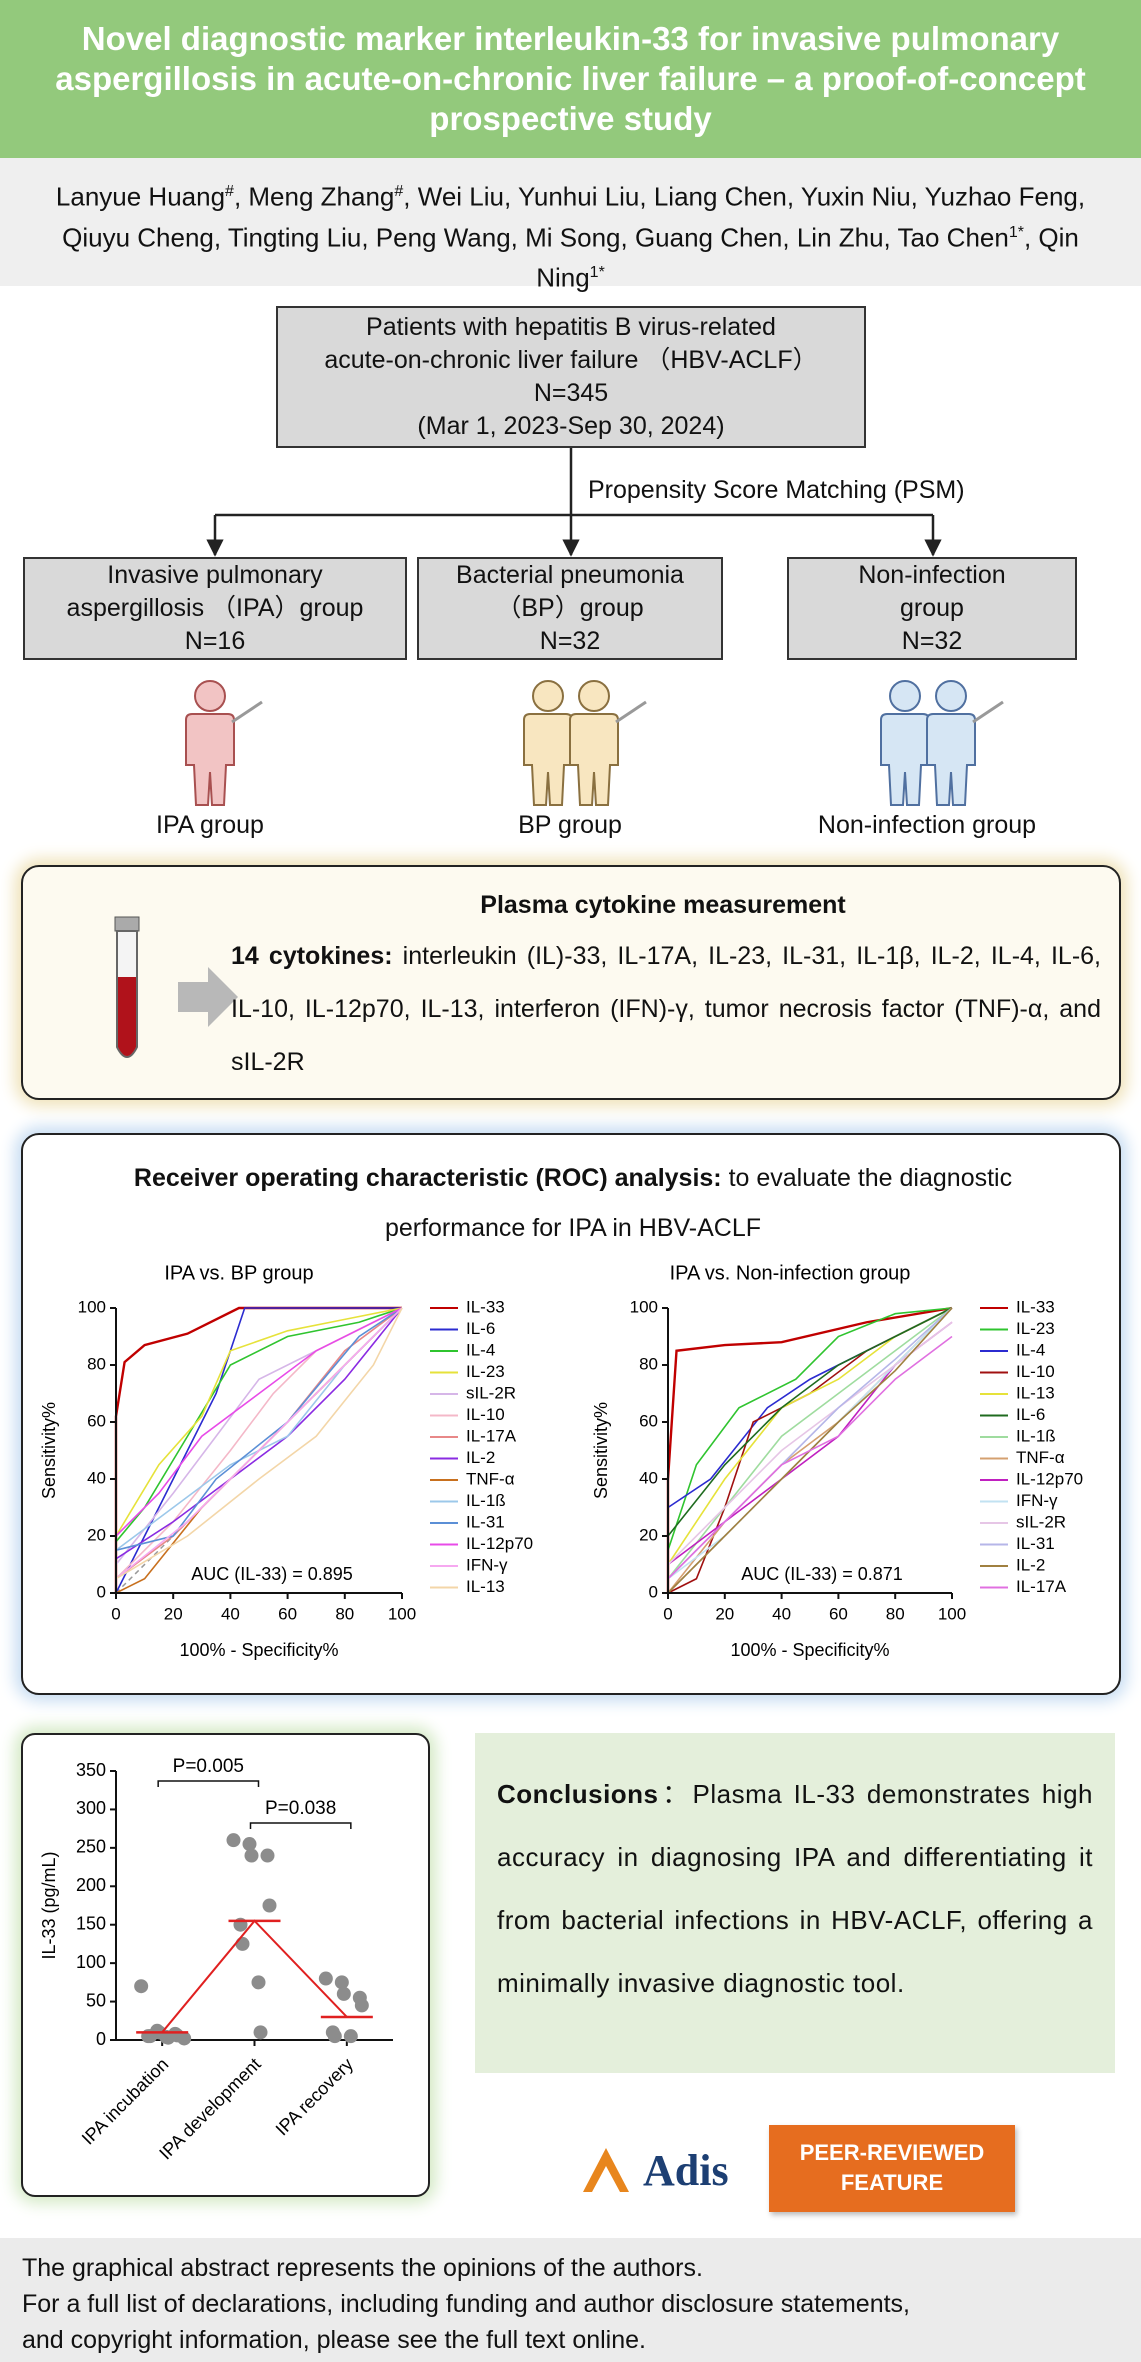  Describe the element at coordinates (215, 575) in the screenshot. I see `box-line: Invasive pulmonary` at that location.